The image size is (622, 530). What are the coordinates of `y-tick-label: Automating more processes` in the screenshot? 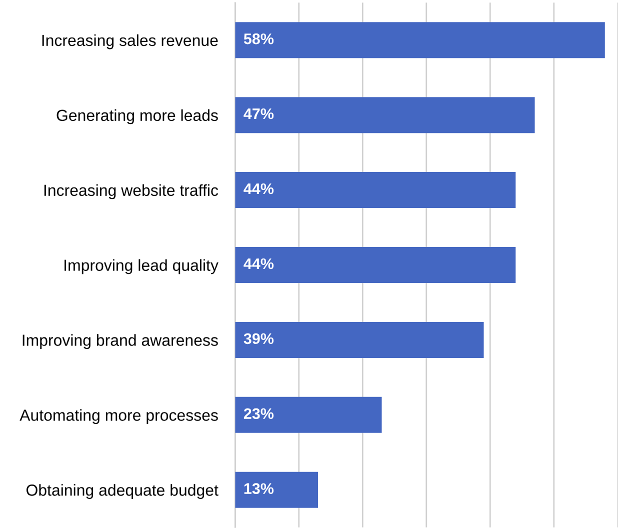 It's located at (119, 416).